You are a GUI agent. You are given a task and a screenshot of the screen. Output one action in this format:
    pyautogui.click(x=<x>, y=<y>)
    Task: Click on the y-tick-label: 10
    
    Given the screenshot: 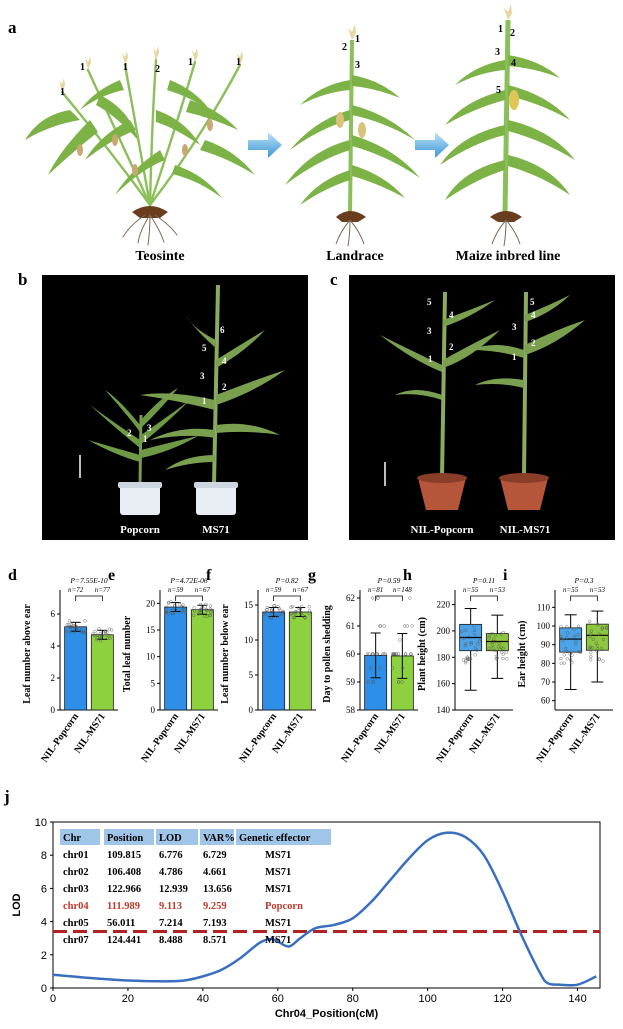 What is the action you would take?
    pyautogui.click(x=249, y=640)
    